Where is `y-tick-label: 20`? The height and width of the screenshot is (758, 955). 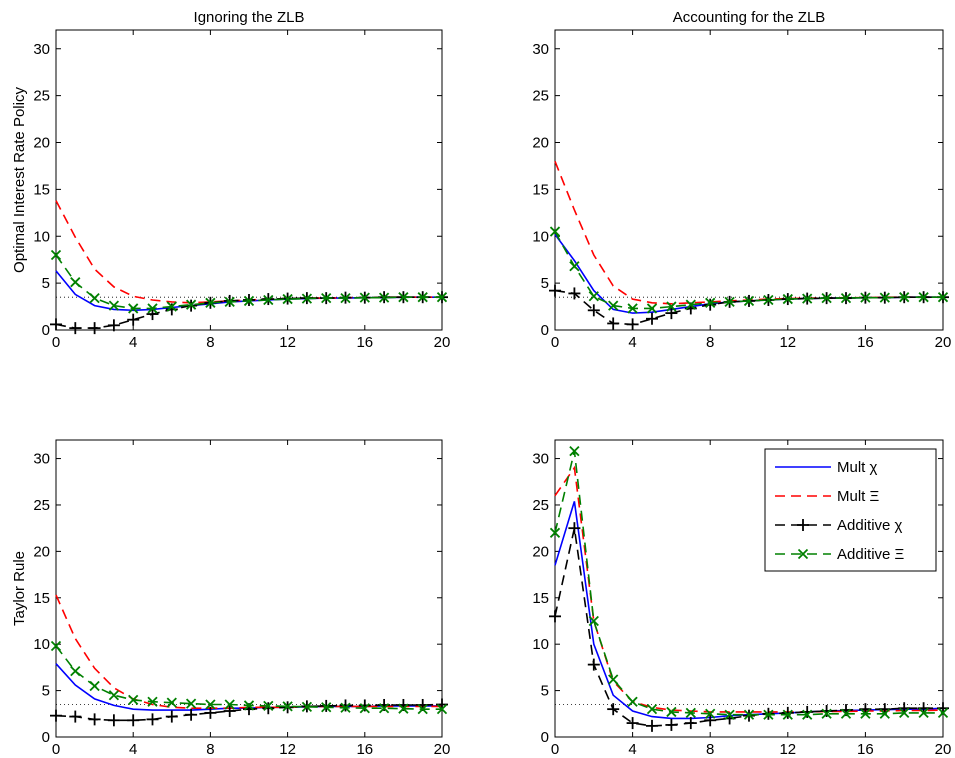
y-tick-label: 20 is located at coordinates (41, 143).